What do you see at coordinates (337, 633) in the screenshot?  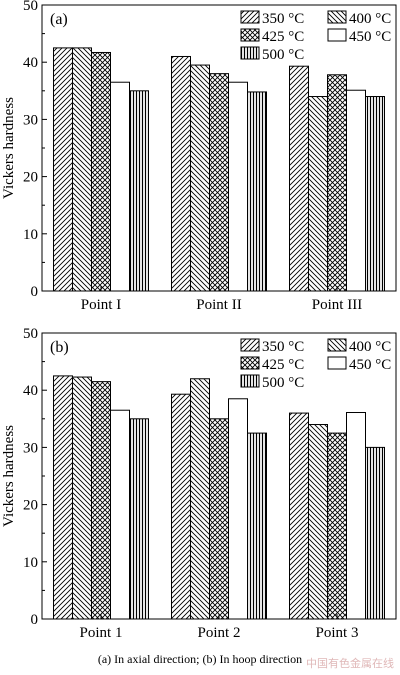 I see `x-tick-label: Point 3` at bounding box center [337, 633].